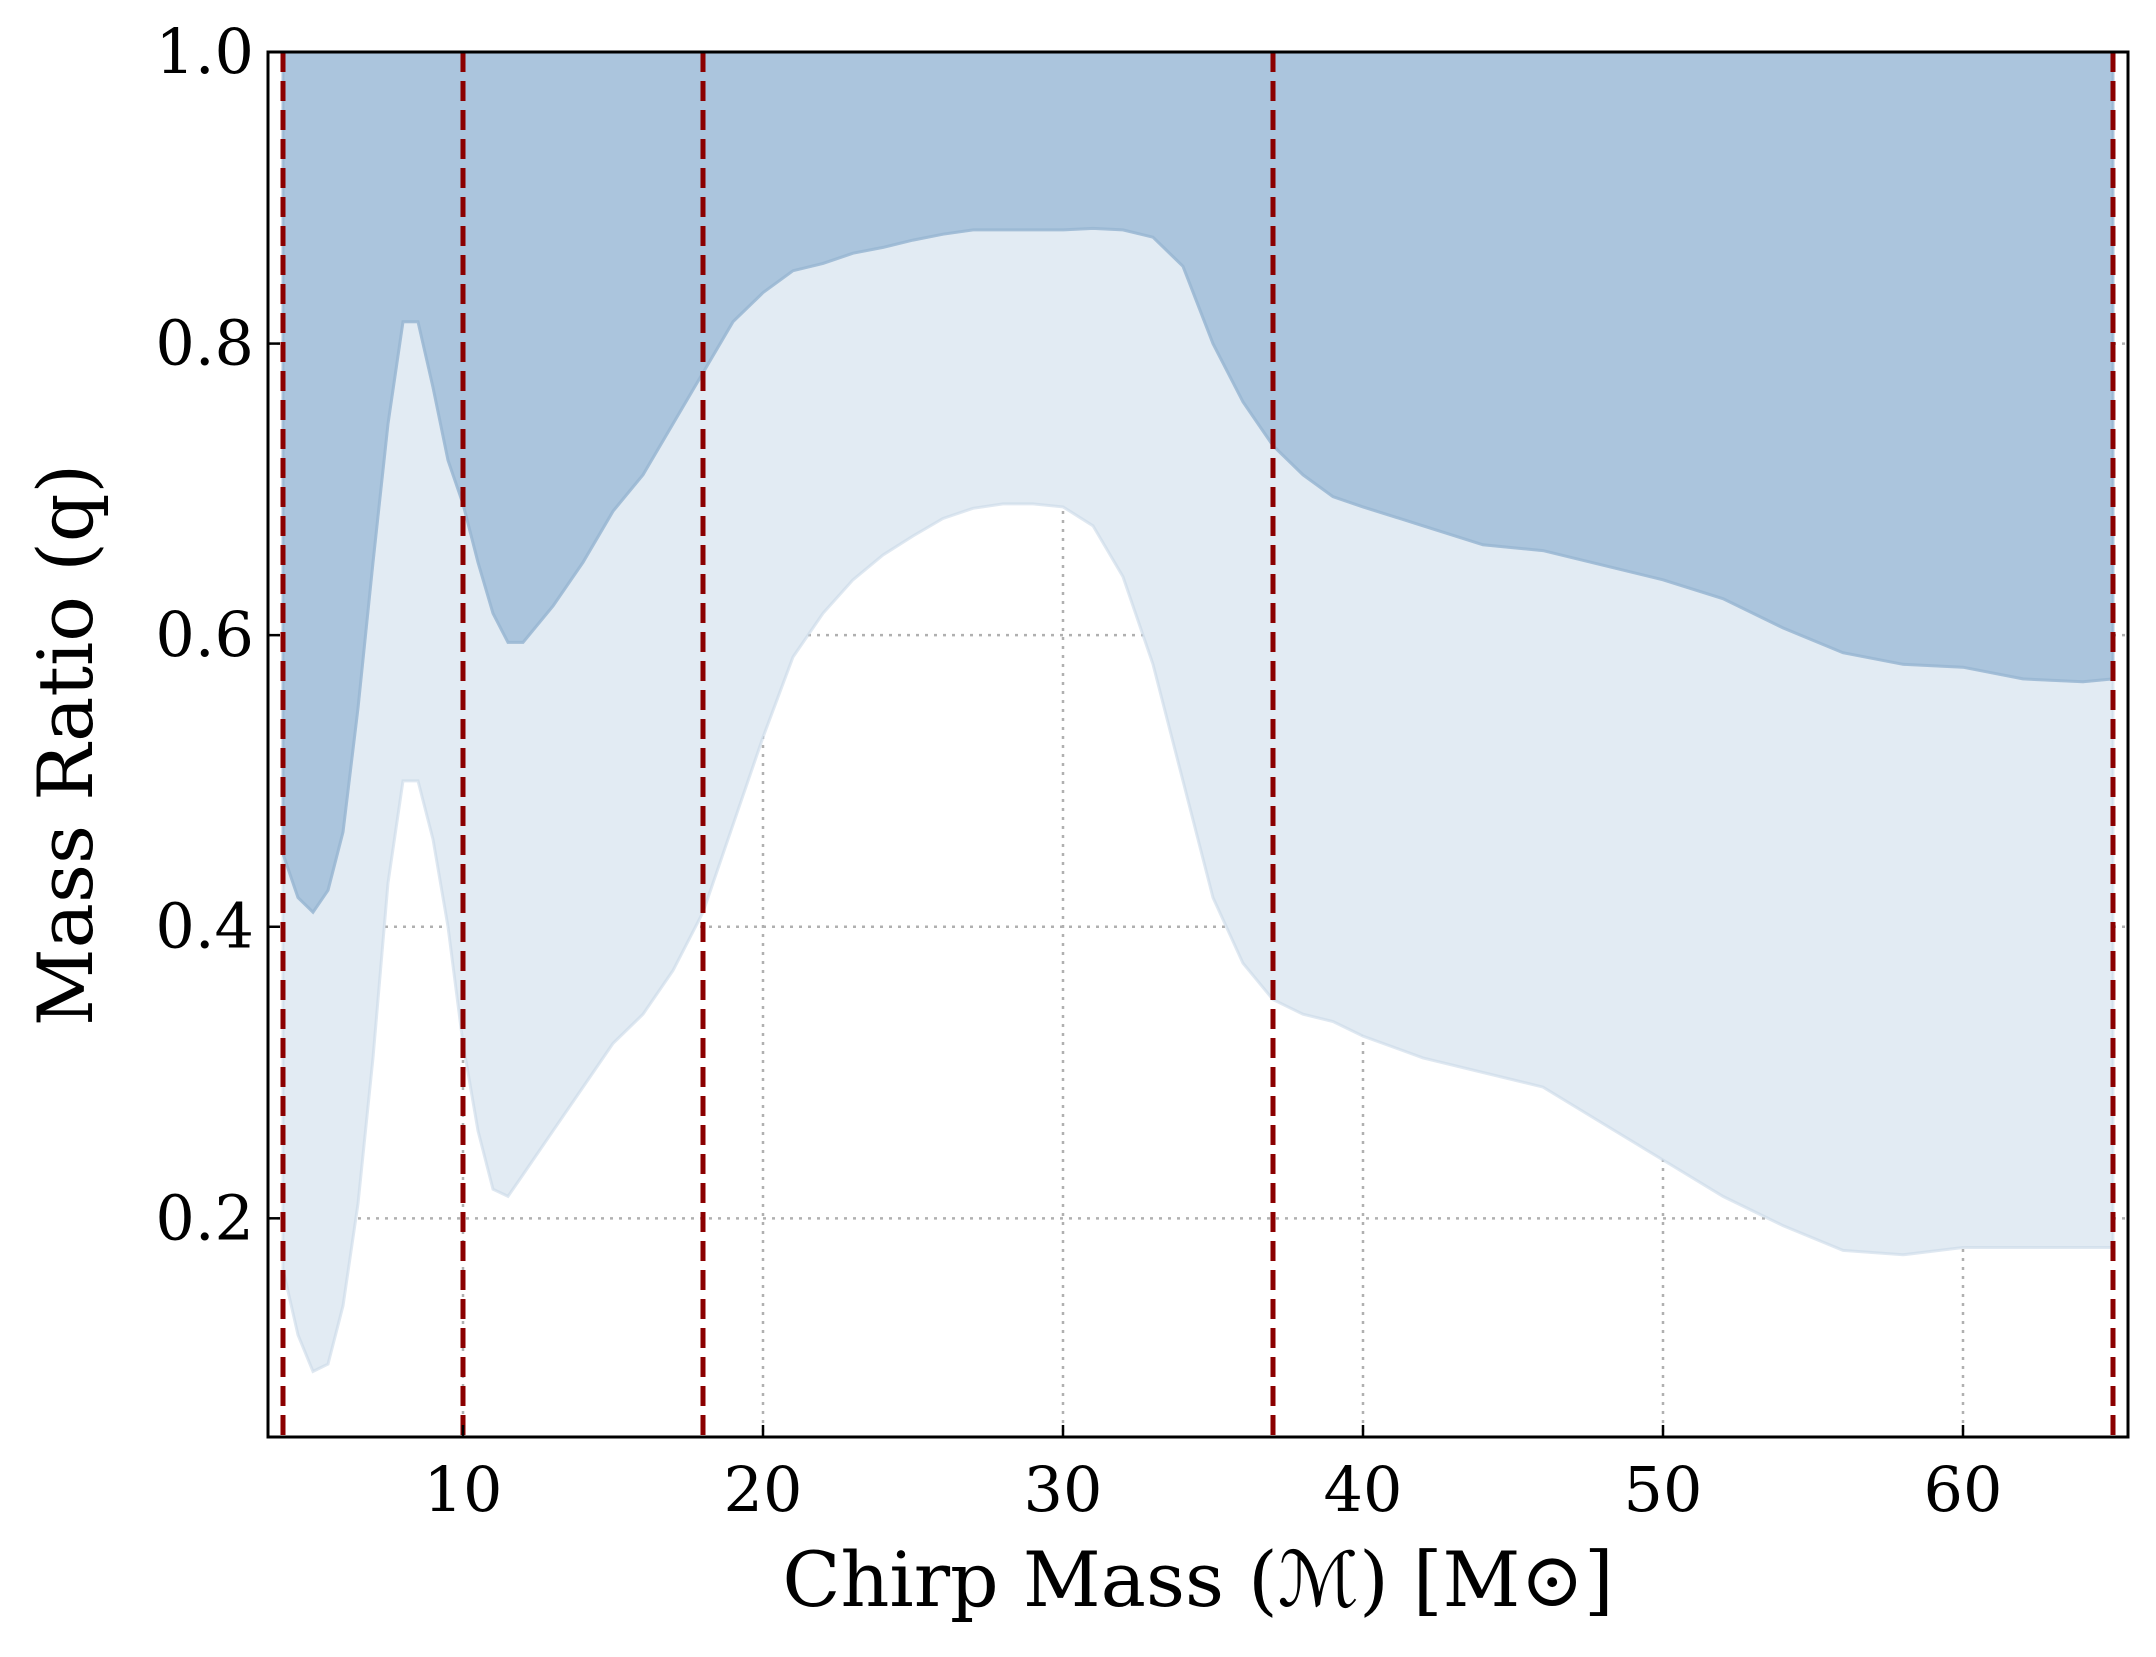  What do you see at coordinates (1063, 1489) in the screenshot?
I see `x-tick-label: 30` at bounding box center [1063, 1489].